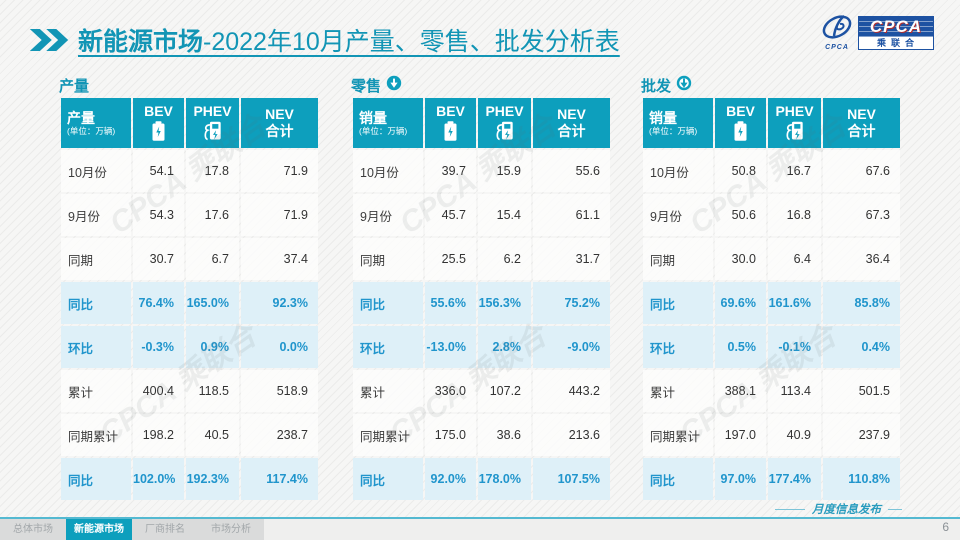 The width and height of the screenshot is (960, 540). I want to click on table-row: 同比 69.6% 161.6% 85.8%, so click(771, 303).